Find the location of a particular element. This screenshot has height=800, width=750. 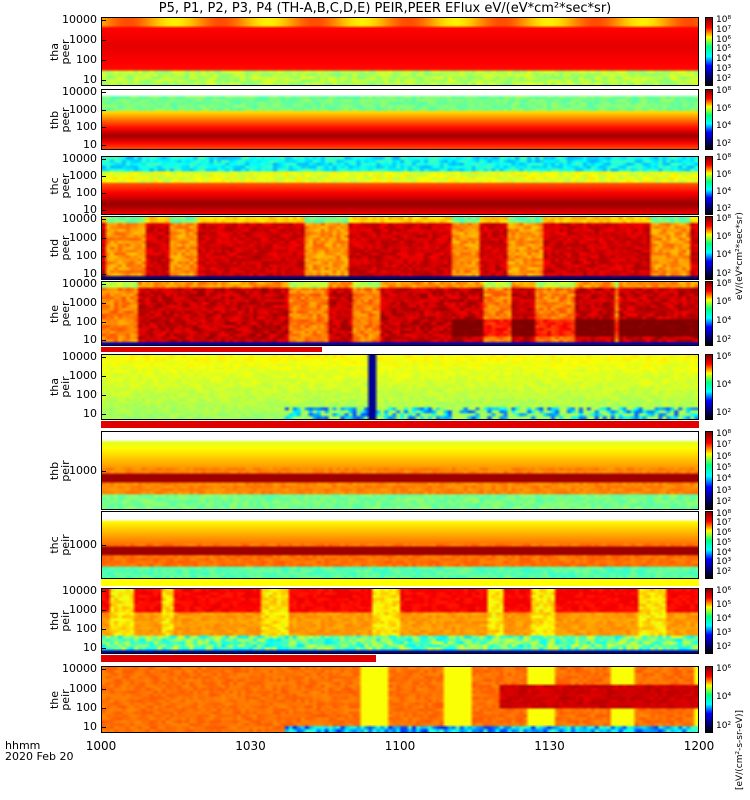

panel-instrument-label: peer is located at coordinates (65, 51).